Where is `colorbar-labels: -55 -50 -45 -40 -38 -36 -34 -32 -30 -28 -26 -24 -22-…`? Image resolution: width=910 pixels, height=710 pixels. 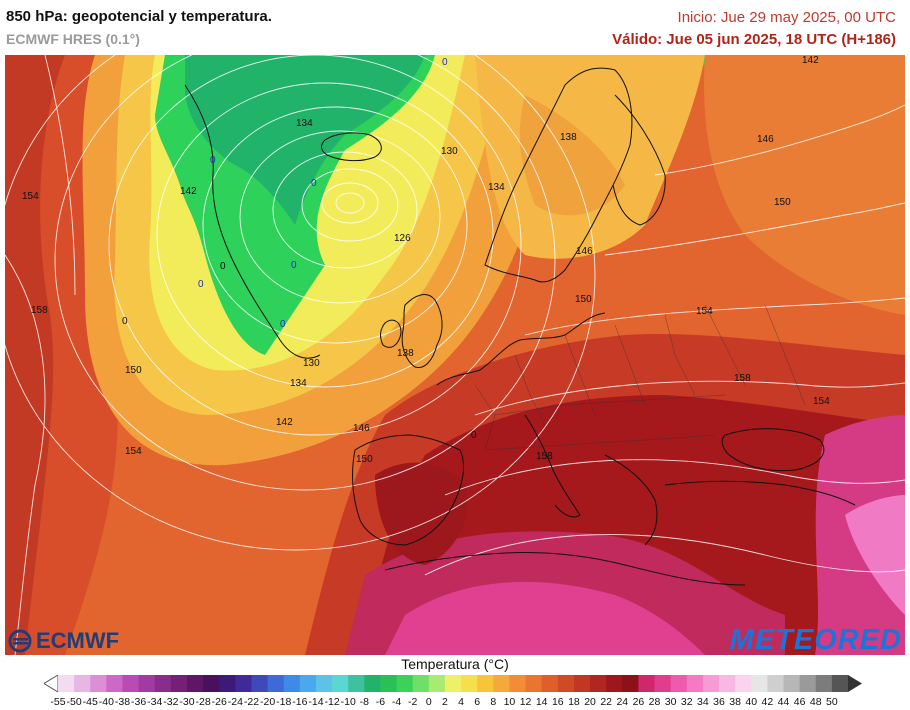
colorbar-labels: -55 -50 -45 -40 -38 -36 -34 -32 -30 -28 -26 -24 -22-… is located at coordinates (455, 703).